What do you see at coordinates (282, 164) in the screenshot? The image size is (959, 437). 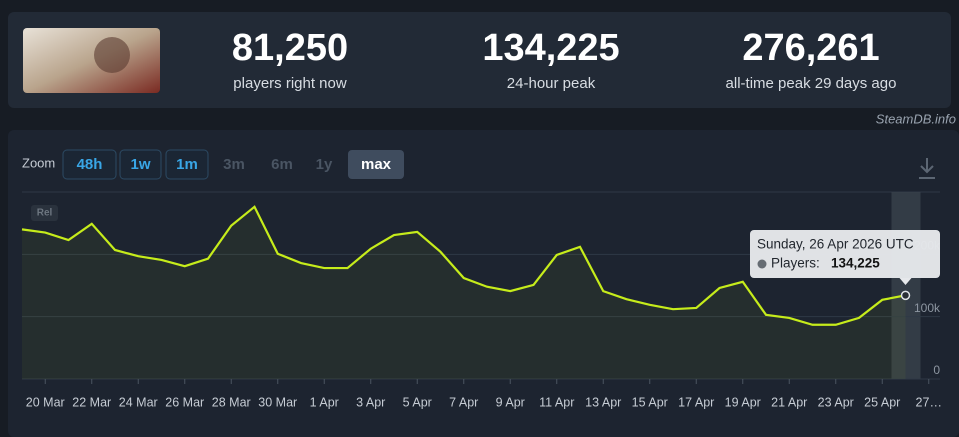 I see `zoom-button-label: 6m` at bounding box center [282, 164].